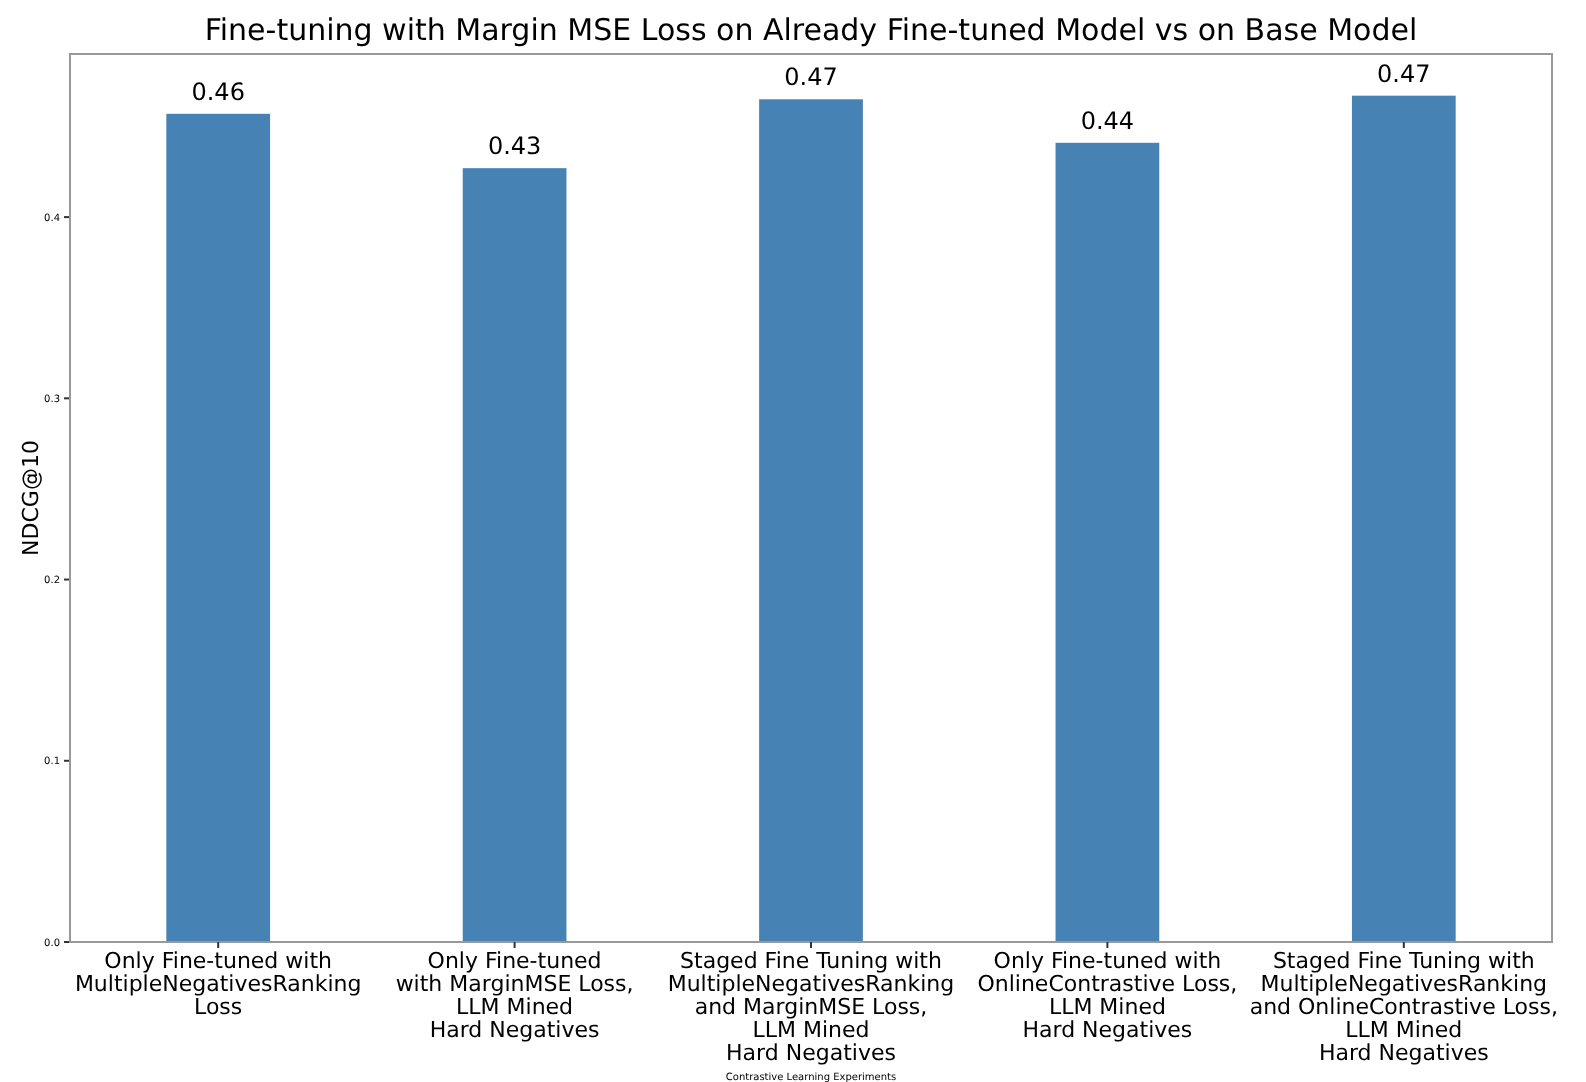  I want to click on chart-title: Fine-tuning with Margin MSE Loss on Already Fine-tuned Model vs on Base Model, so click(811, 30).